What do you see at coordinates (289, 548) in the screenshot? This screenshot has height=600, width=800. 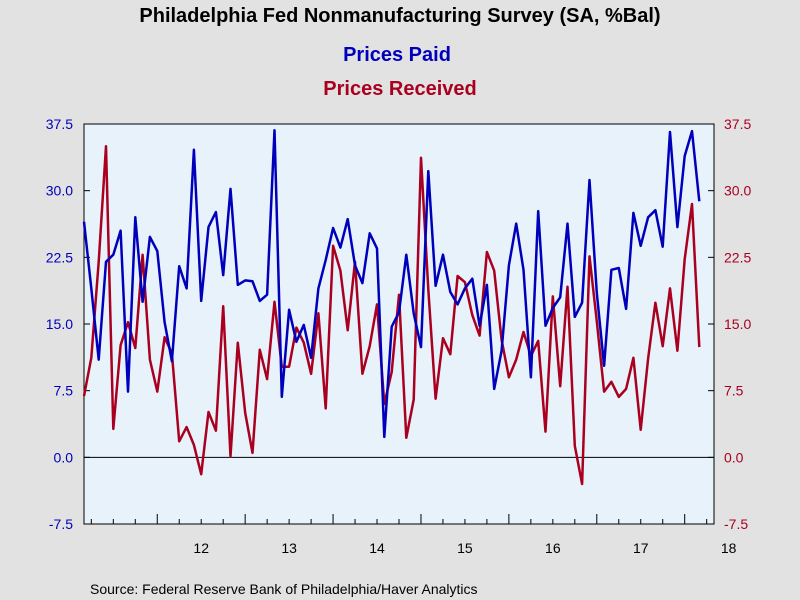 I see `x-tick-label: 13` at bounding box center [289, 548].